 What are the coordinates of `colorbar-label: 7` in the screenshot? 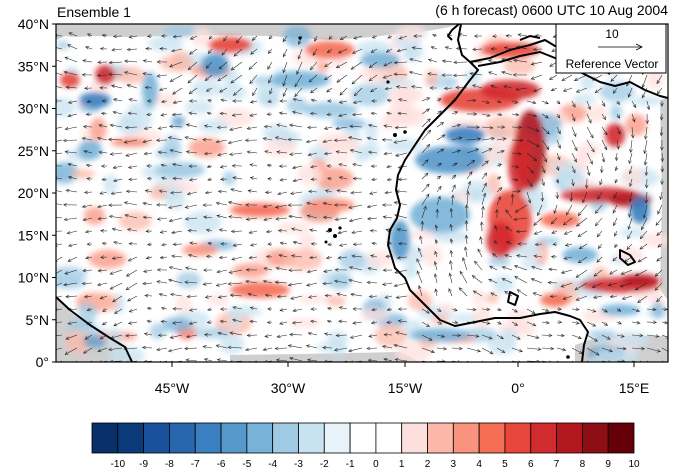 It's located at (557, 464).